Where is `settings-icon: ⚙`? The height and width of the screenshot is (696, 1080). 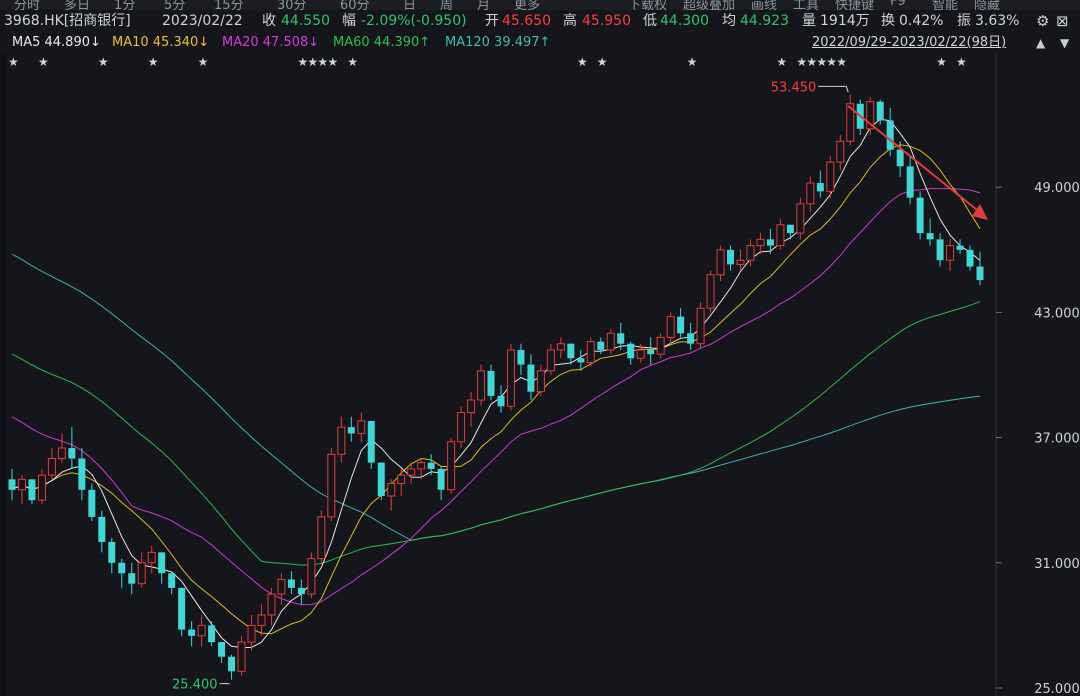 settings-icon: ⚙ is located at coordinates (1043, 21).